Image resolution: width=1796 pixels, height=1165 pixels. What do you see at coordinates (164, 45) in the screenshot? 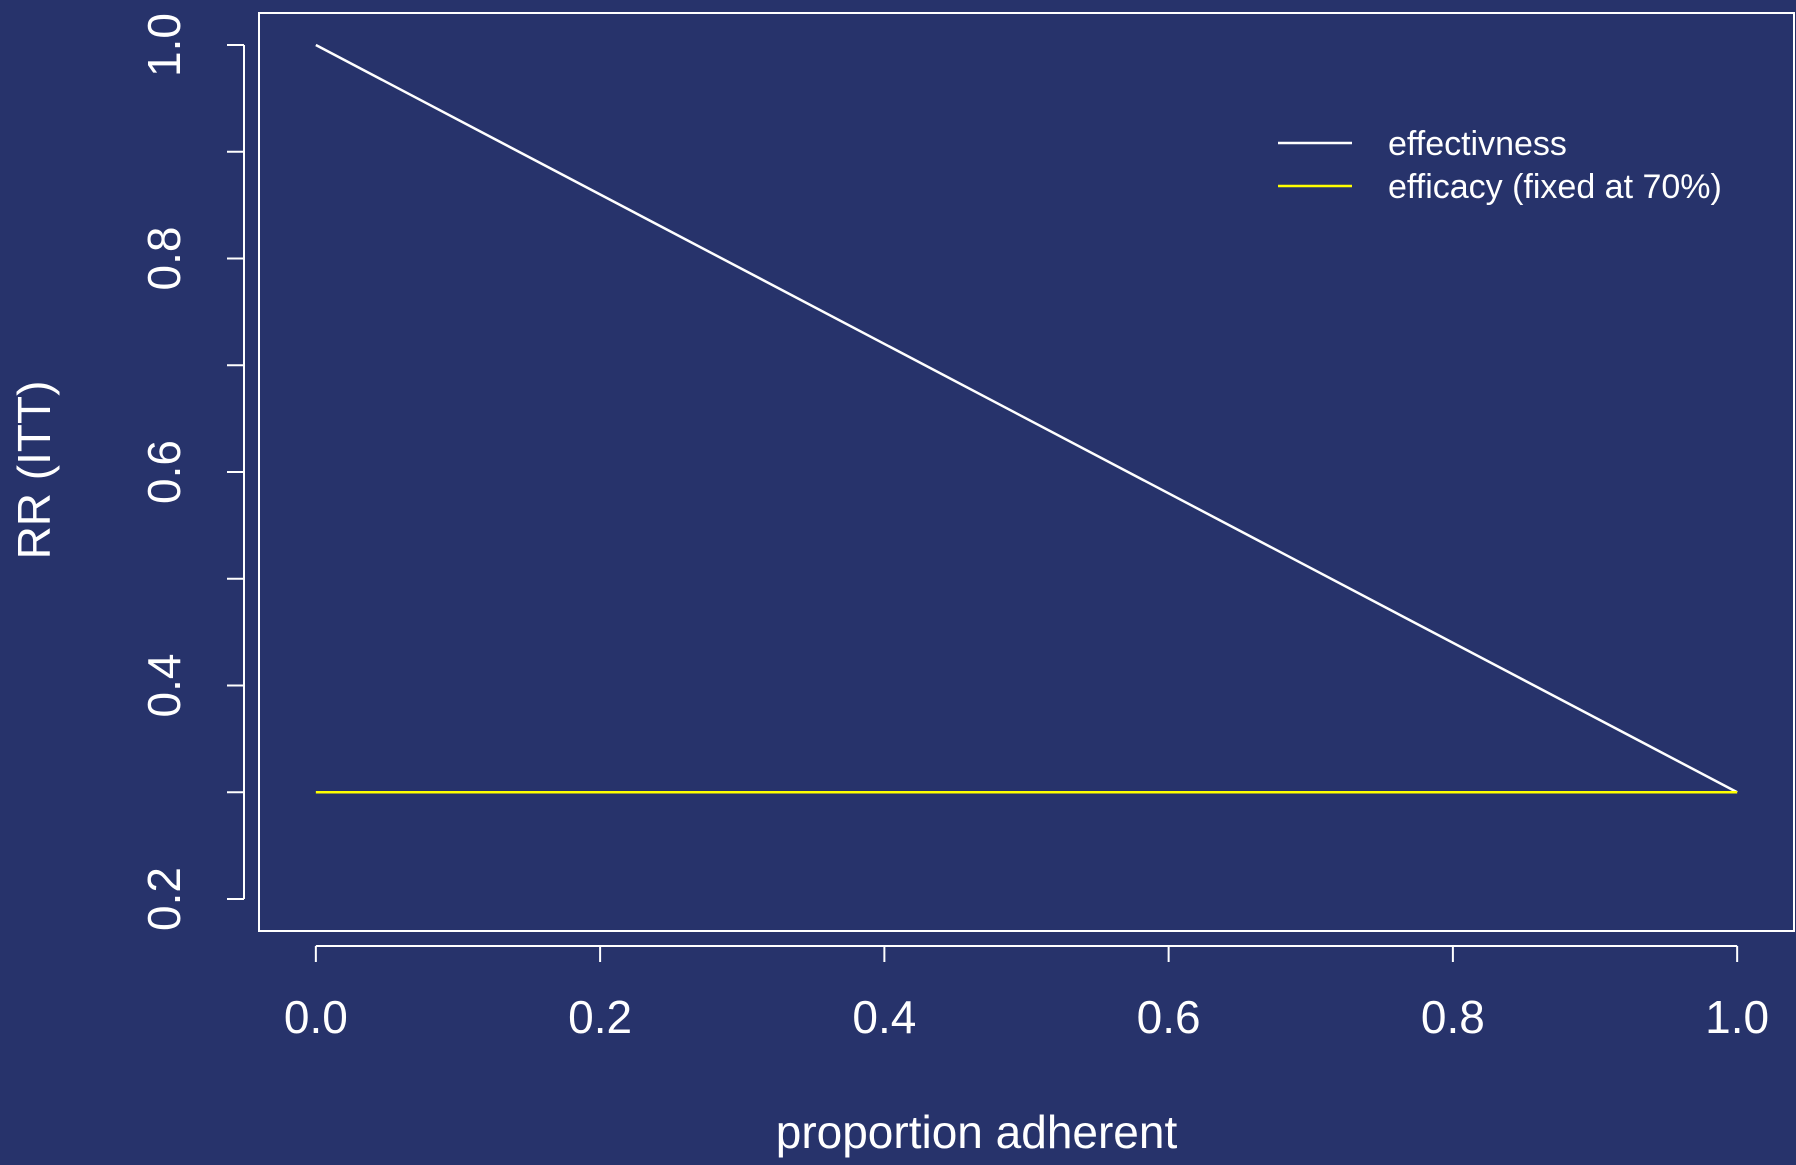
I see `y-tick-label: 1.0` at bounding box center [164, 45].